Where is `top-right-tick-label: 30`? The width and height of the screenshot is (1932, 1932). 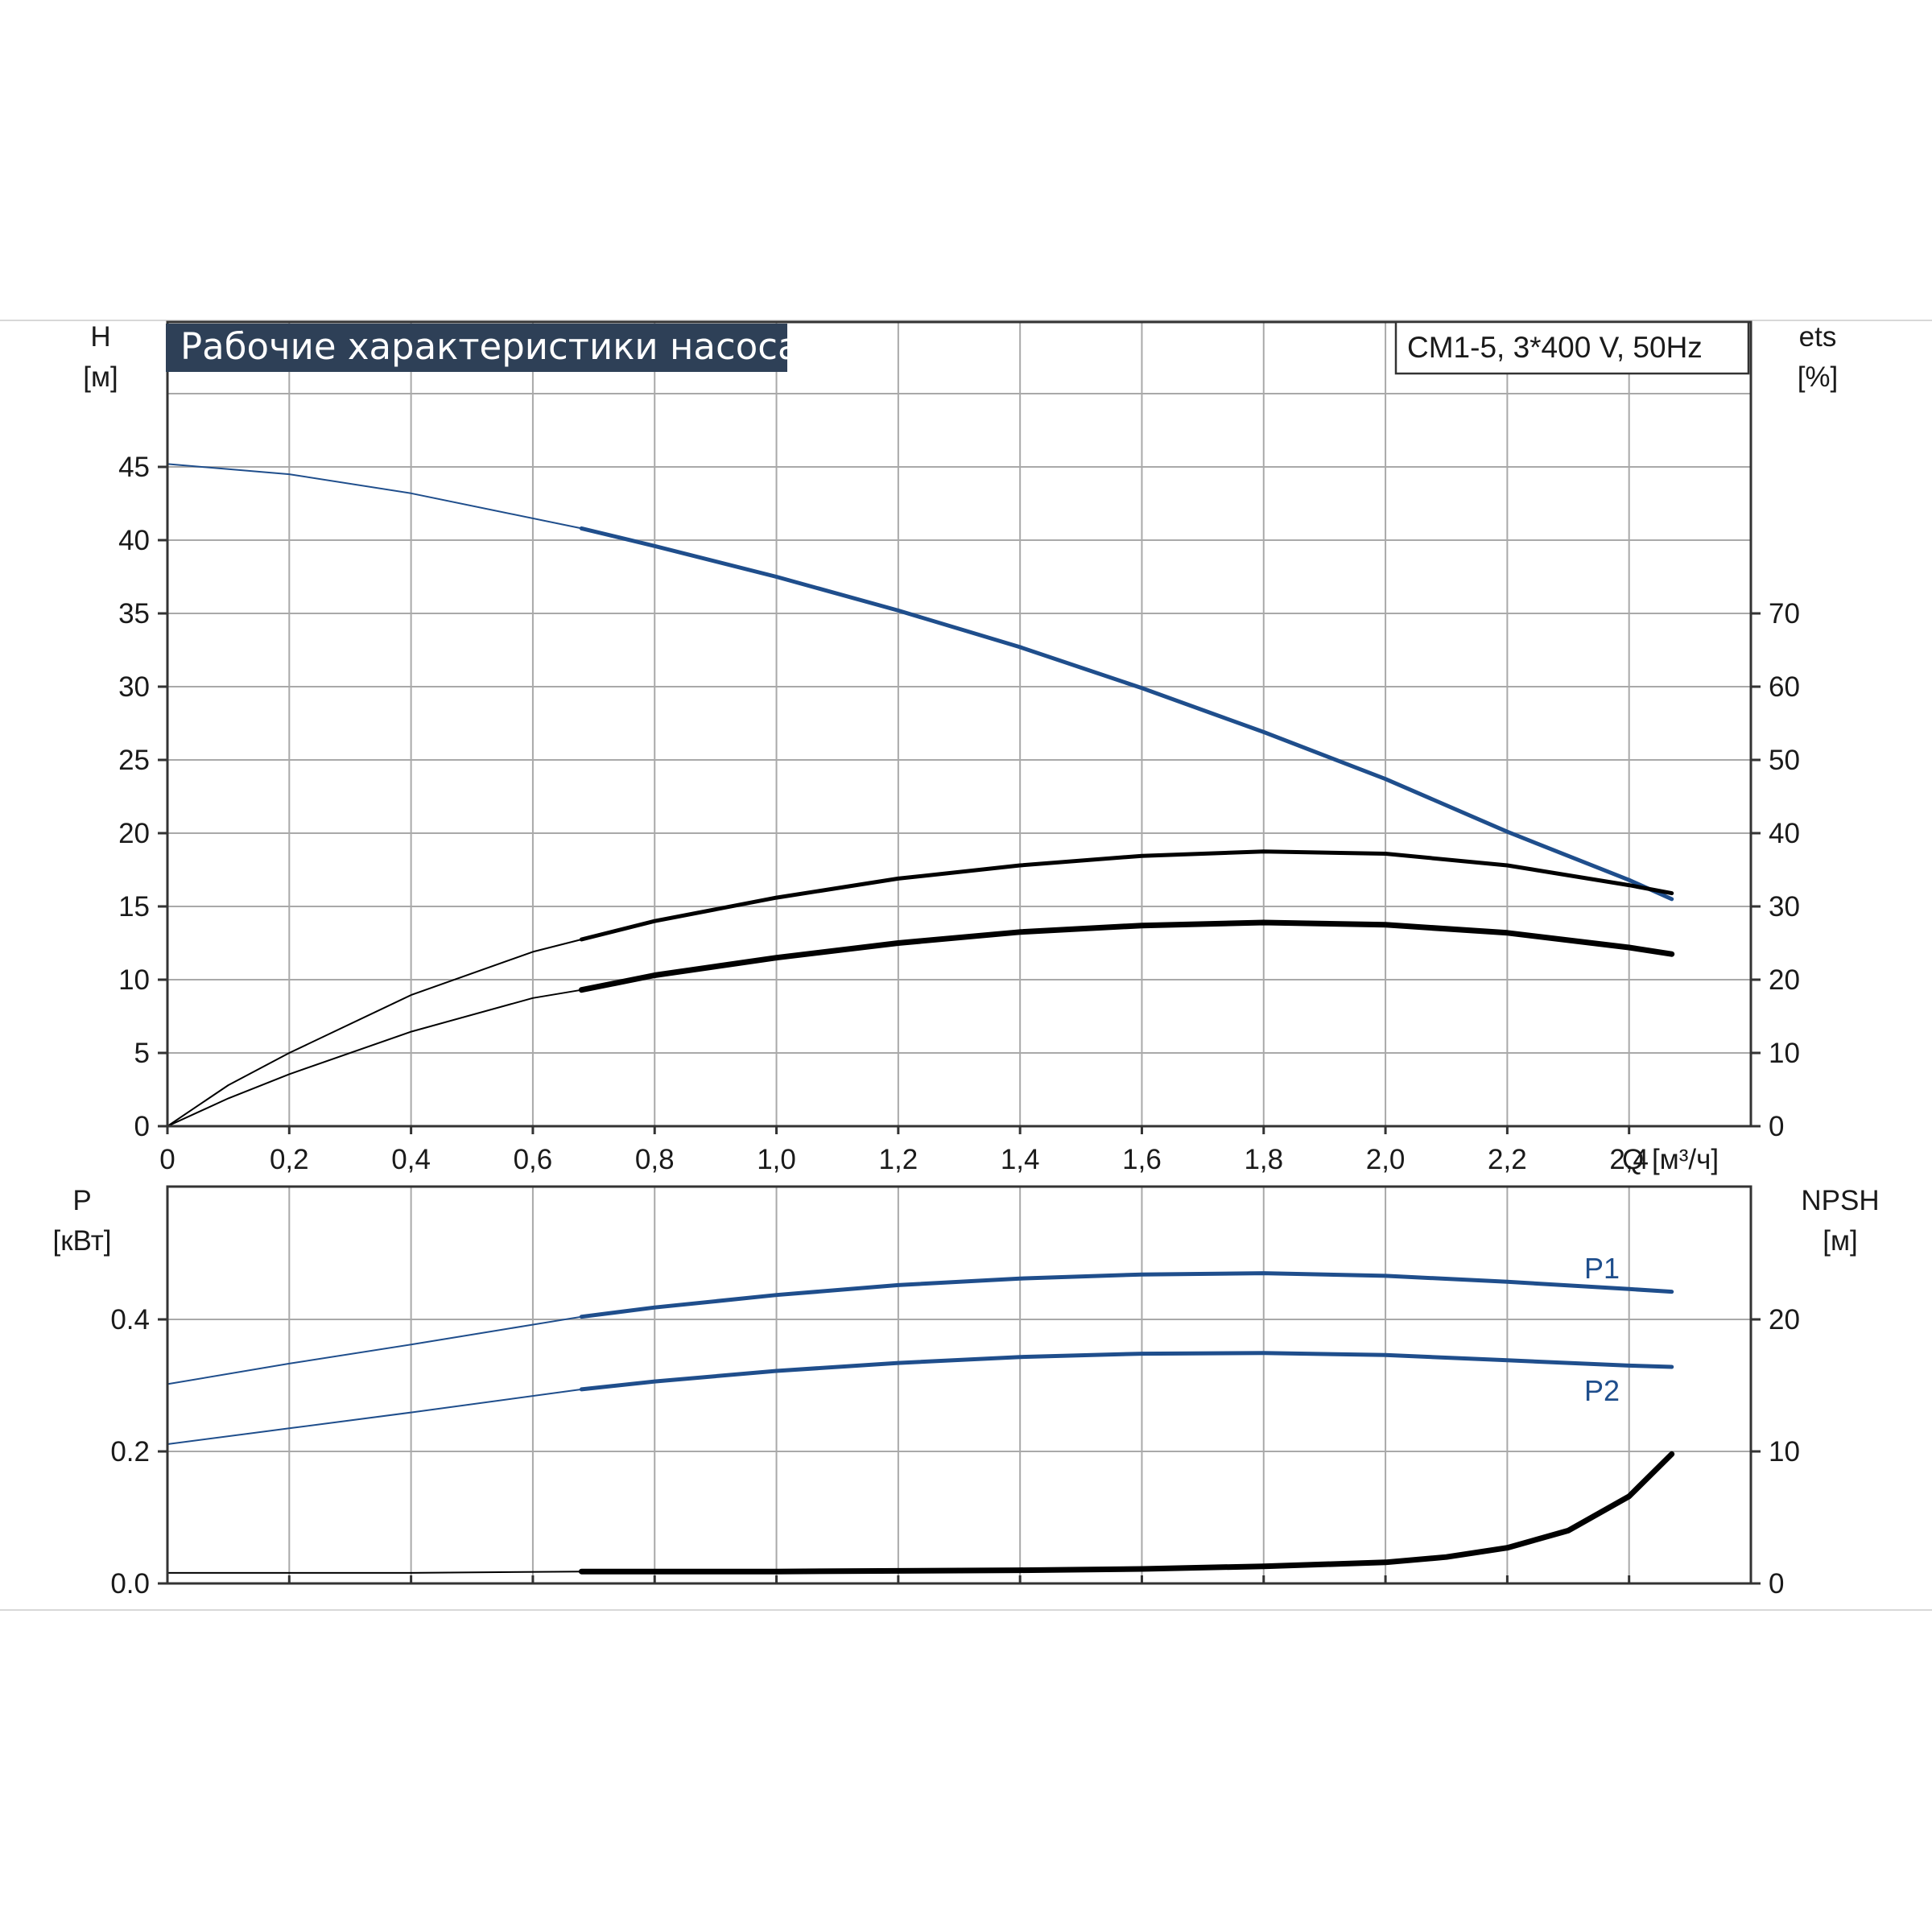 top-right-tick-label: 30 is located at coordinates (1784, 907).